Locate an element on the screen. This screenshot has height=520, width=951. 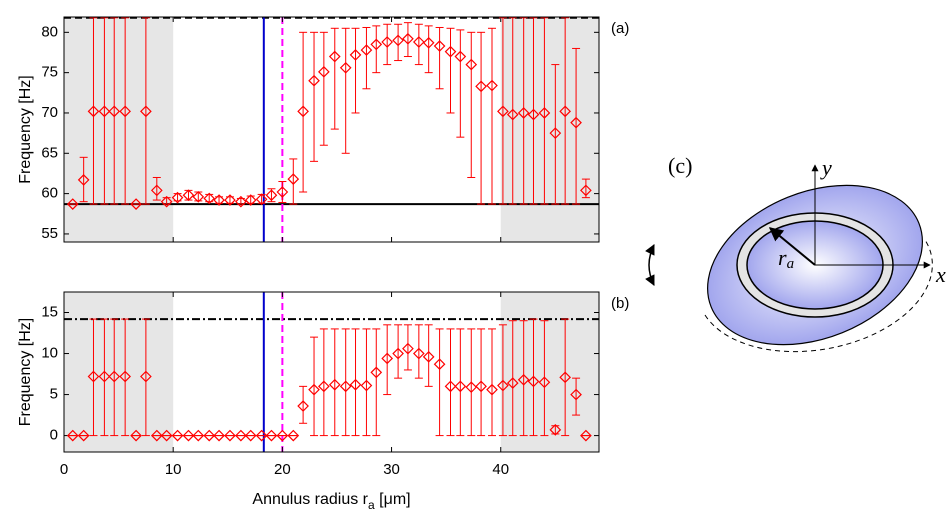
panel-label: (a) is located at coordinates (620, 28).